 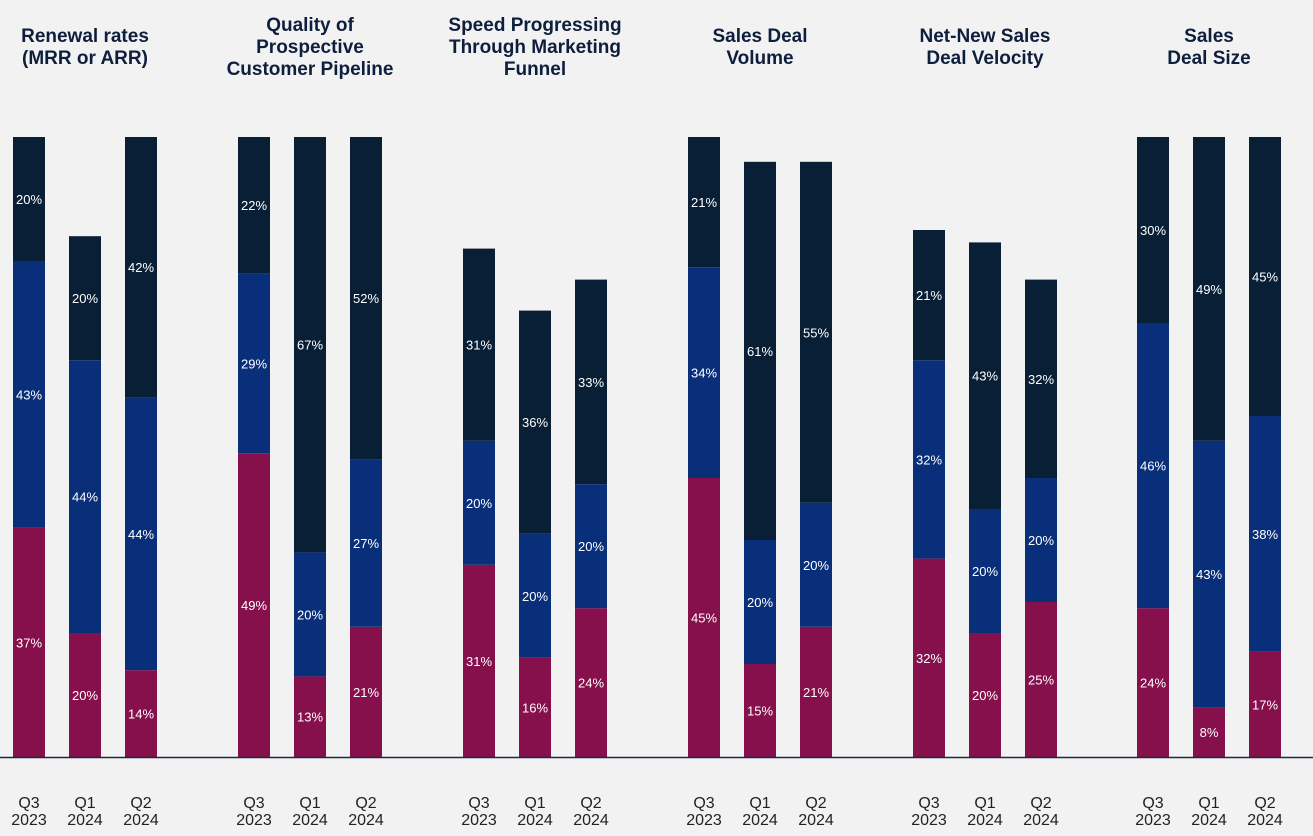 I want to click on group-title: Quality of Prospective Customer Pipeline, so click(x=310, y=47).